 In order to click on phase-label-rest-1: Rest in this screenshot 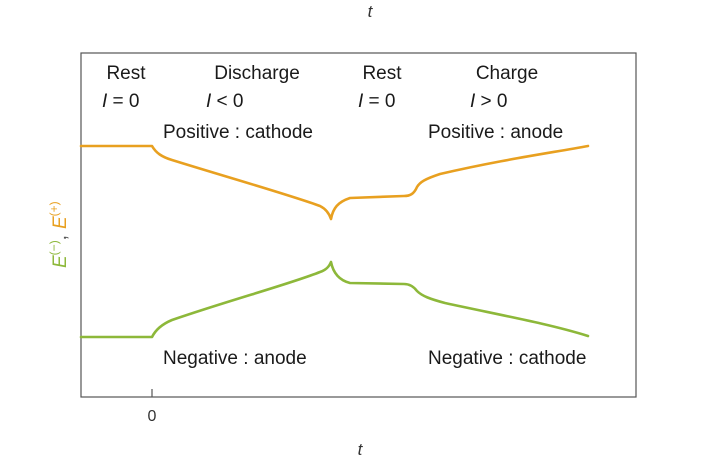, I will do `click(126, 73)`.